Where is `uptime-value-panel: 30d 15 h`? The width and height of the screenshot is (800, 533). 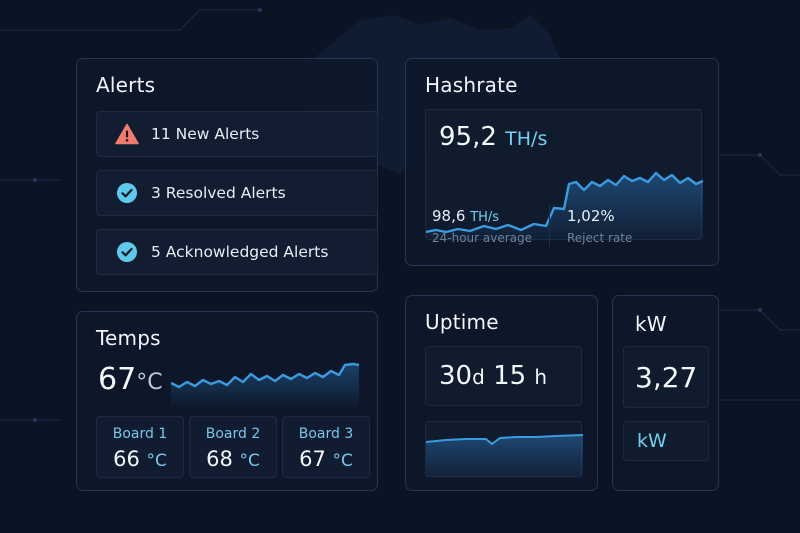 uptime-value-panel: 30d 15 h is located at coordinates (503, 376).